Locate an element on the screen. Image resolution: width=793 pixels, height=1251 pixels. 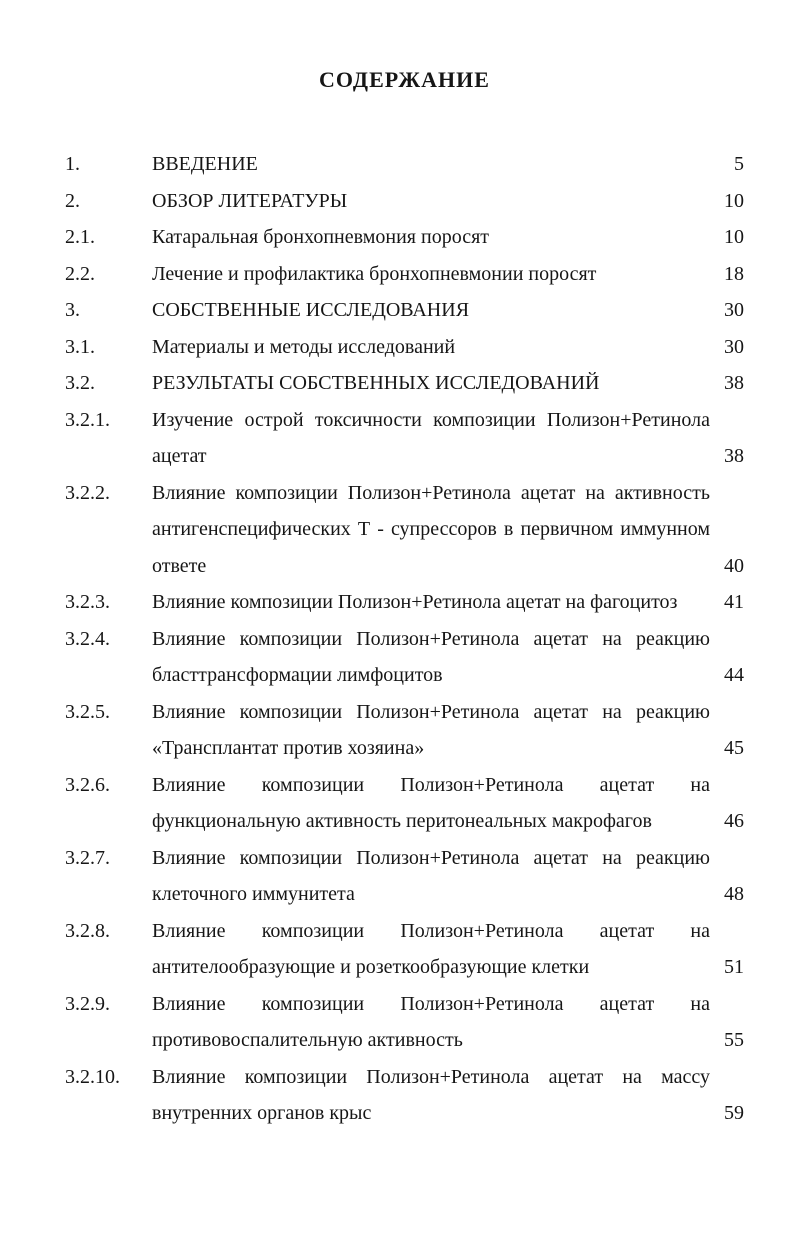
toc-entry-title: ВВЕДЕНИЕ is located at coordinates (431, 164).